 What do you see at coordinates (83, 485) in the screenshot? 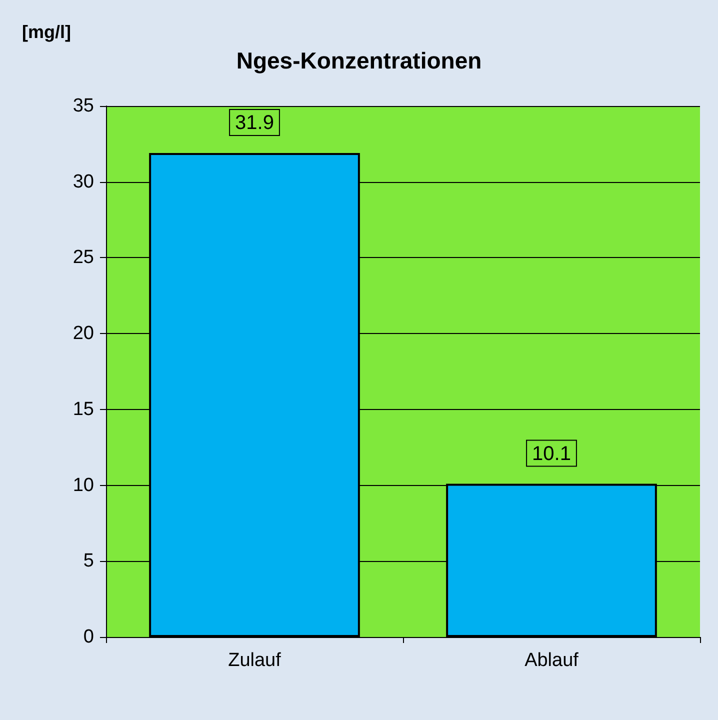
I see `y-tick-label: 10` at bounding box center [83, 485].